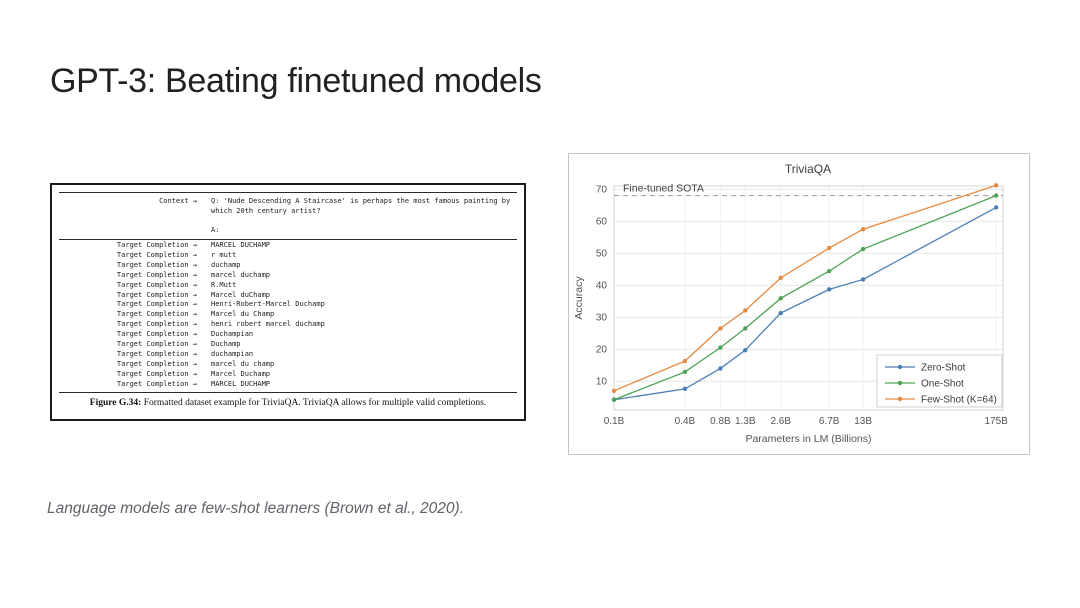 The width and height of the screenshot is (1080, 608). What do you see at coordinates (805, 303) in the screenshot?
I see `series-line-Zero-Shot` at bounding box center [805, 303].